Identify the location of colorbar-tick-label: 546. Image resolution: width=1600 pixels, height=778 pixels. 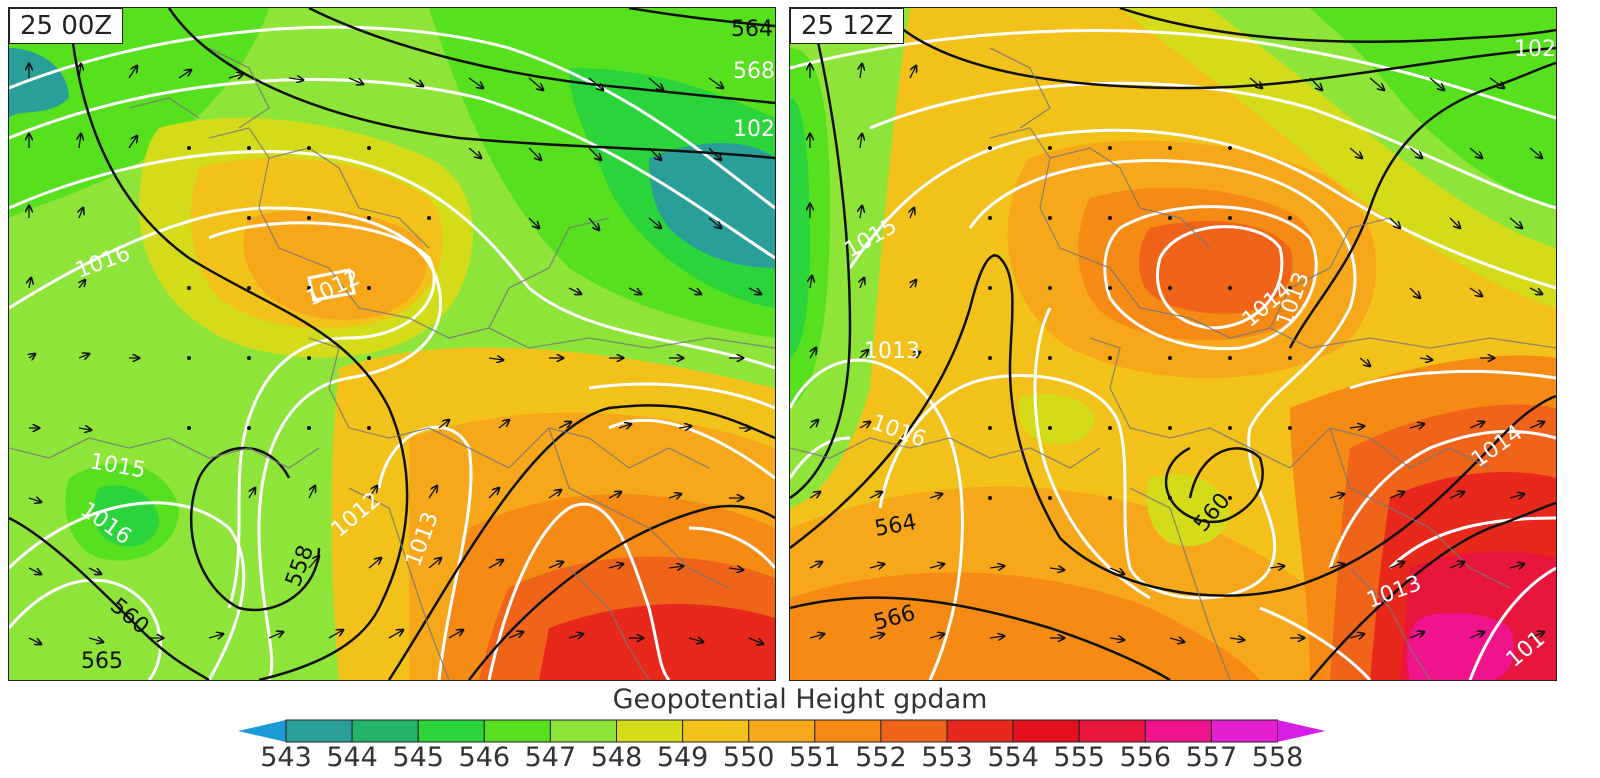
(484, 757).